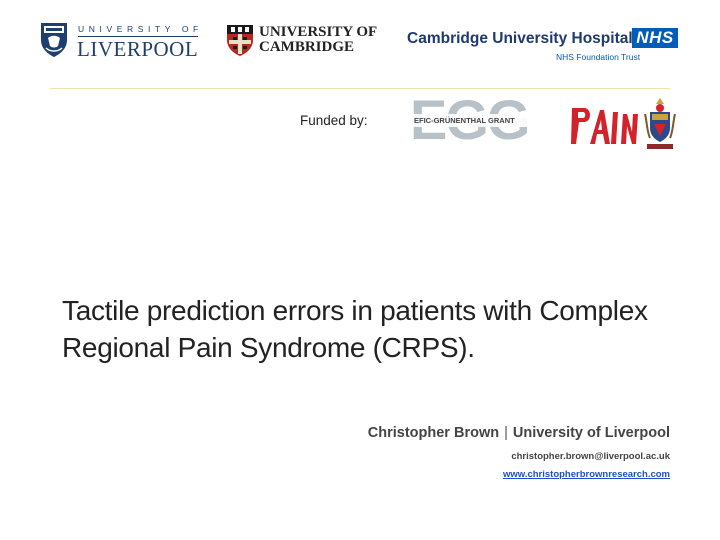 The width and height of the screenshot is (720, 540). I want to click on university-of-liverpool-logo: UNIVERSITY OF LIVERPOOL, so click(120, 42).